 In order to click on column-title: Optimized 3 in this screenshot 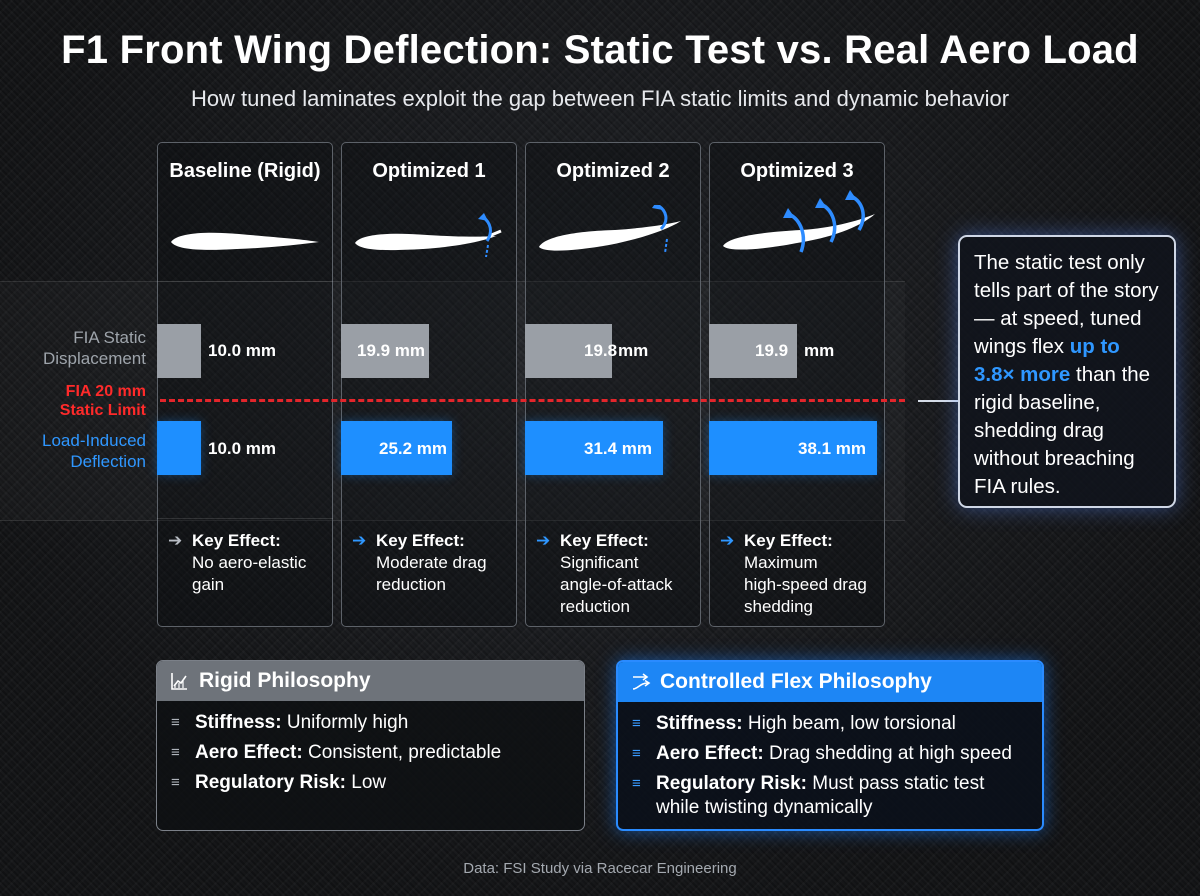, I will do `click(797, 171)`.